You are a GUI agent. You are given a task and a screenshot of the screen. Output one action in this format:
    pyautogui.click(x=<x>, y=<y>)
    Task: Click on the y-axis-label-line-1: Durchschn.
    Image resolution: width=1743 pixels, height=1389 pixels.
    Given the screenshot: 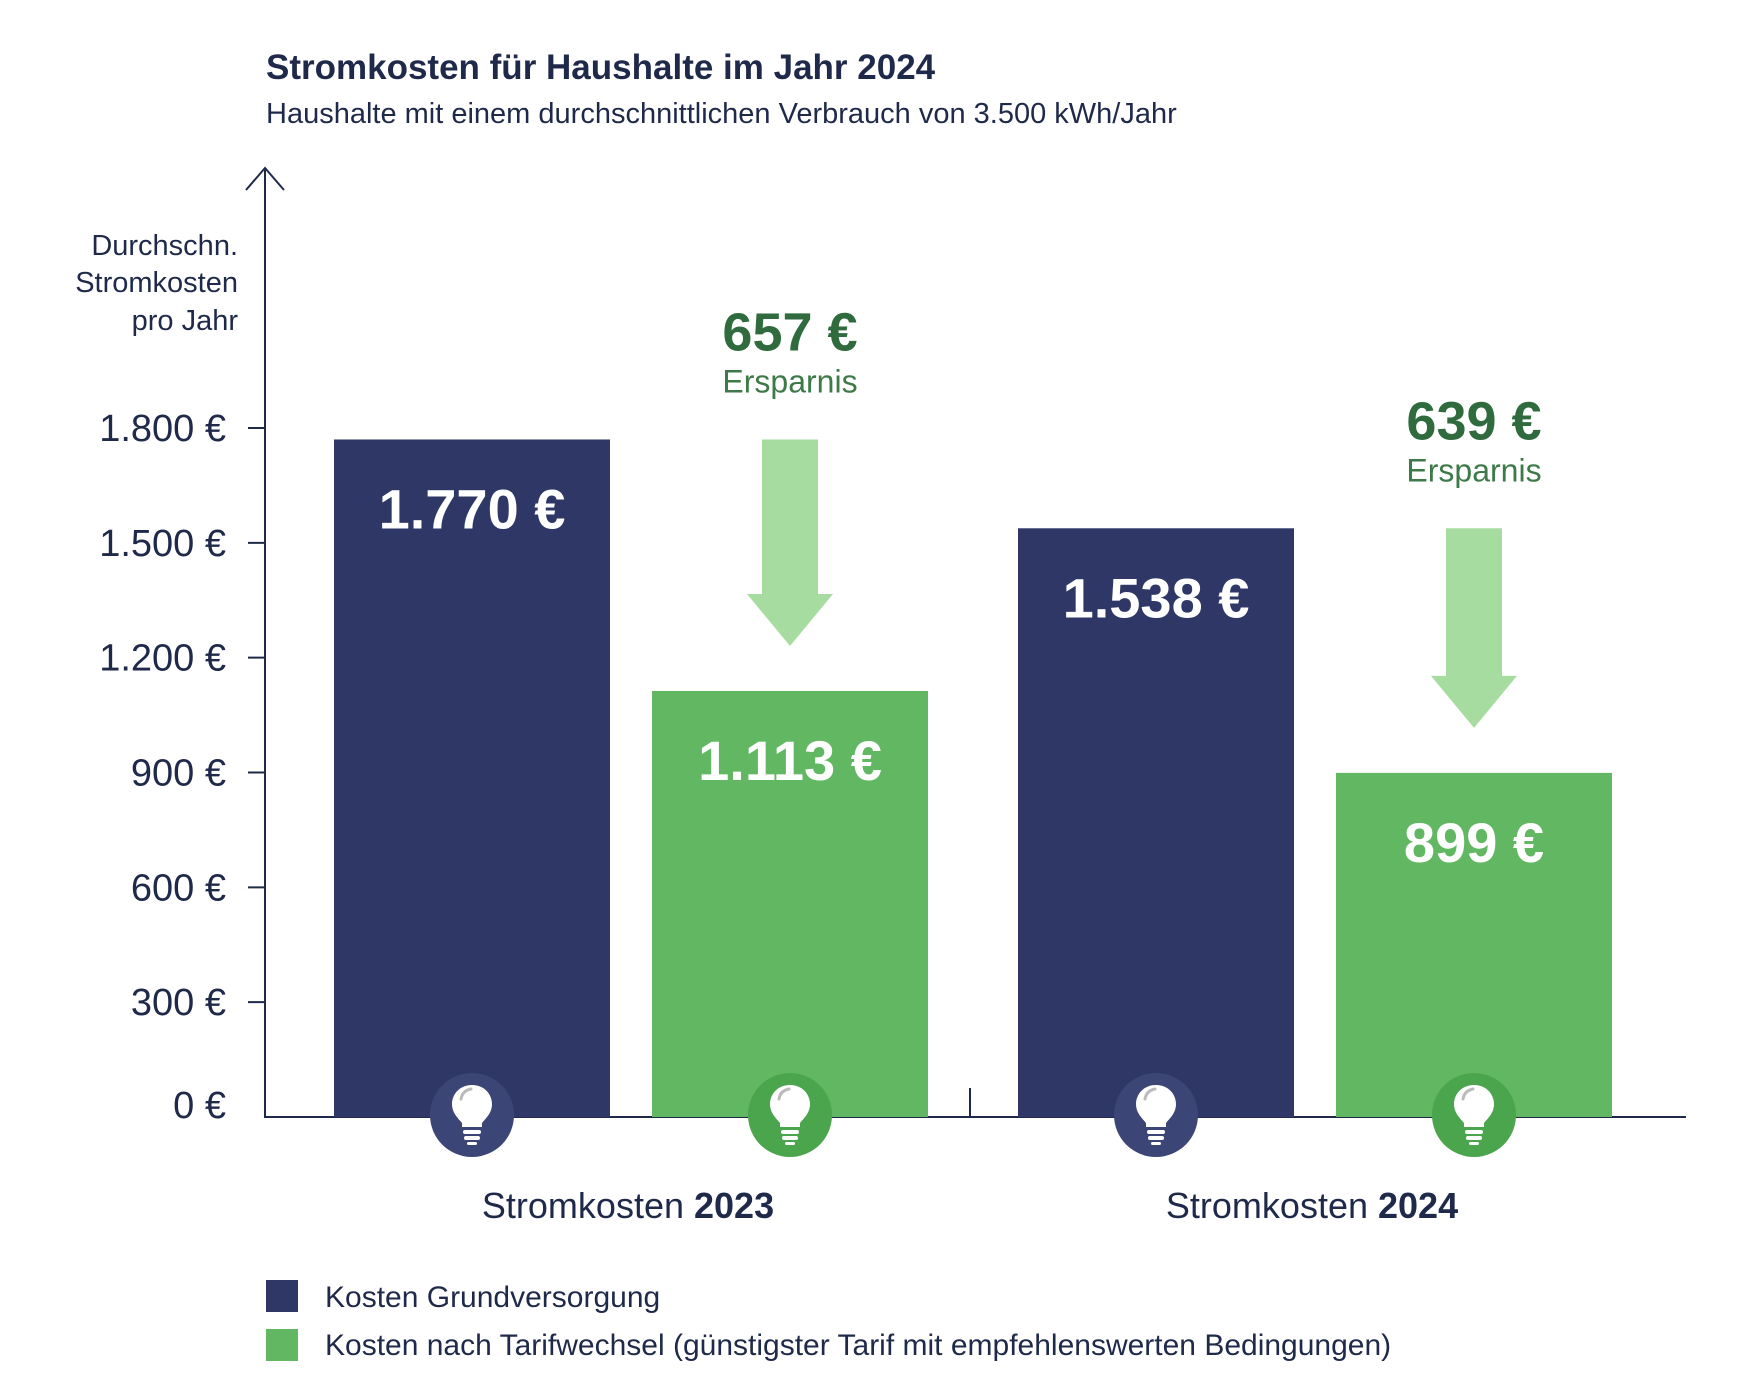 What is the action you would take?
    pyautogui.click(x=164, y=246)
    